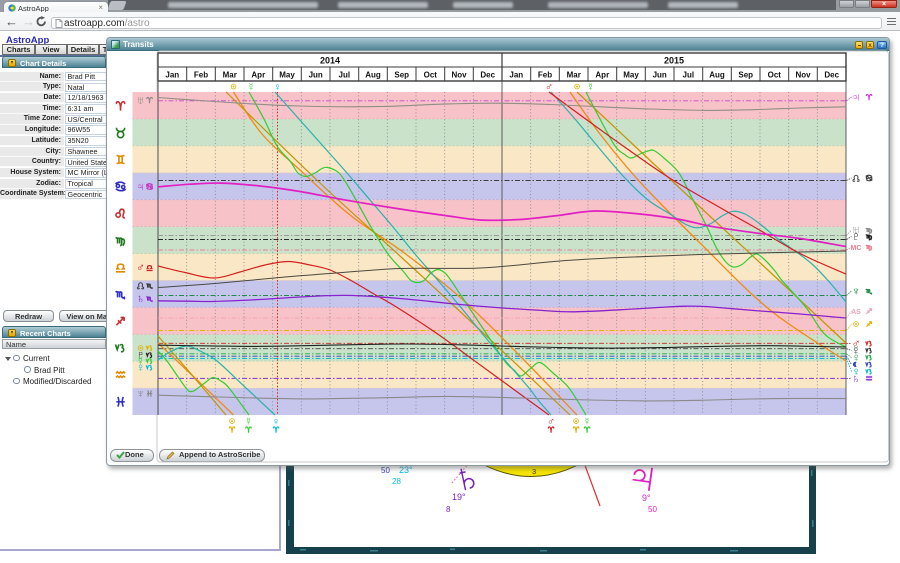  I want to click on svg-text: 3, so click(534, 471).